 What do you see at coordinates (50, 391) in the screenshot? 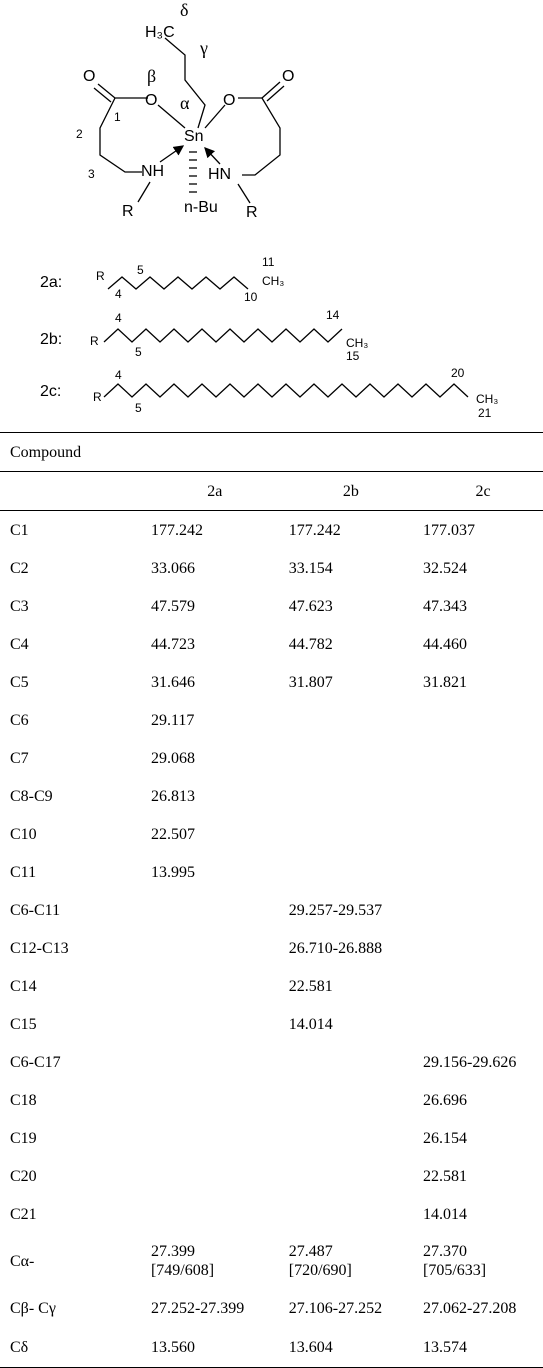
I see `substituent-name: 2c:` at bounding box center [50, 391].